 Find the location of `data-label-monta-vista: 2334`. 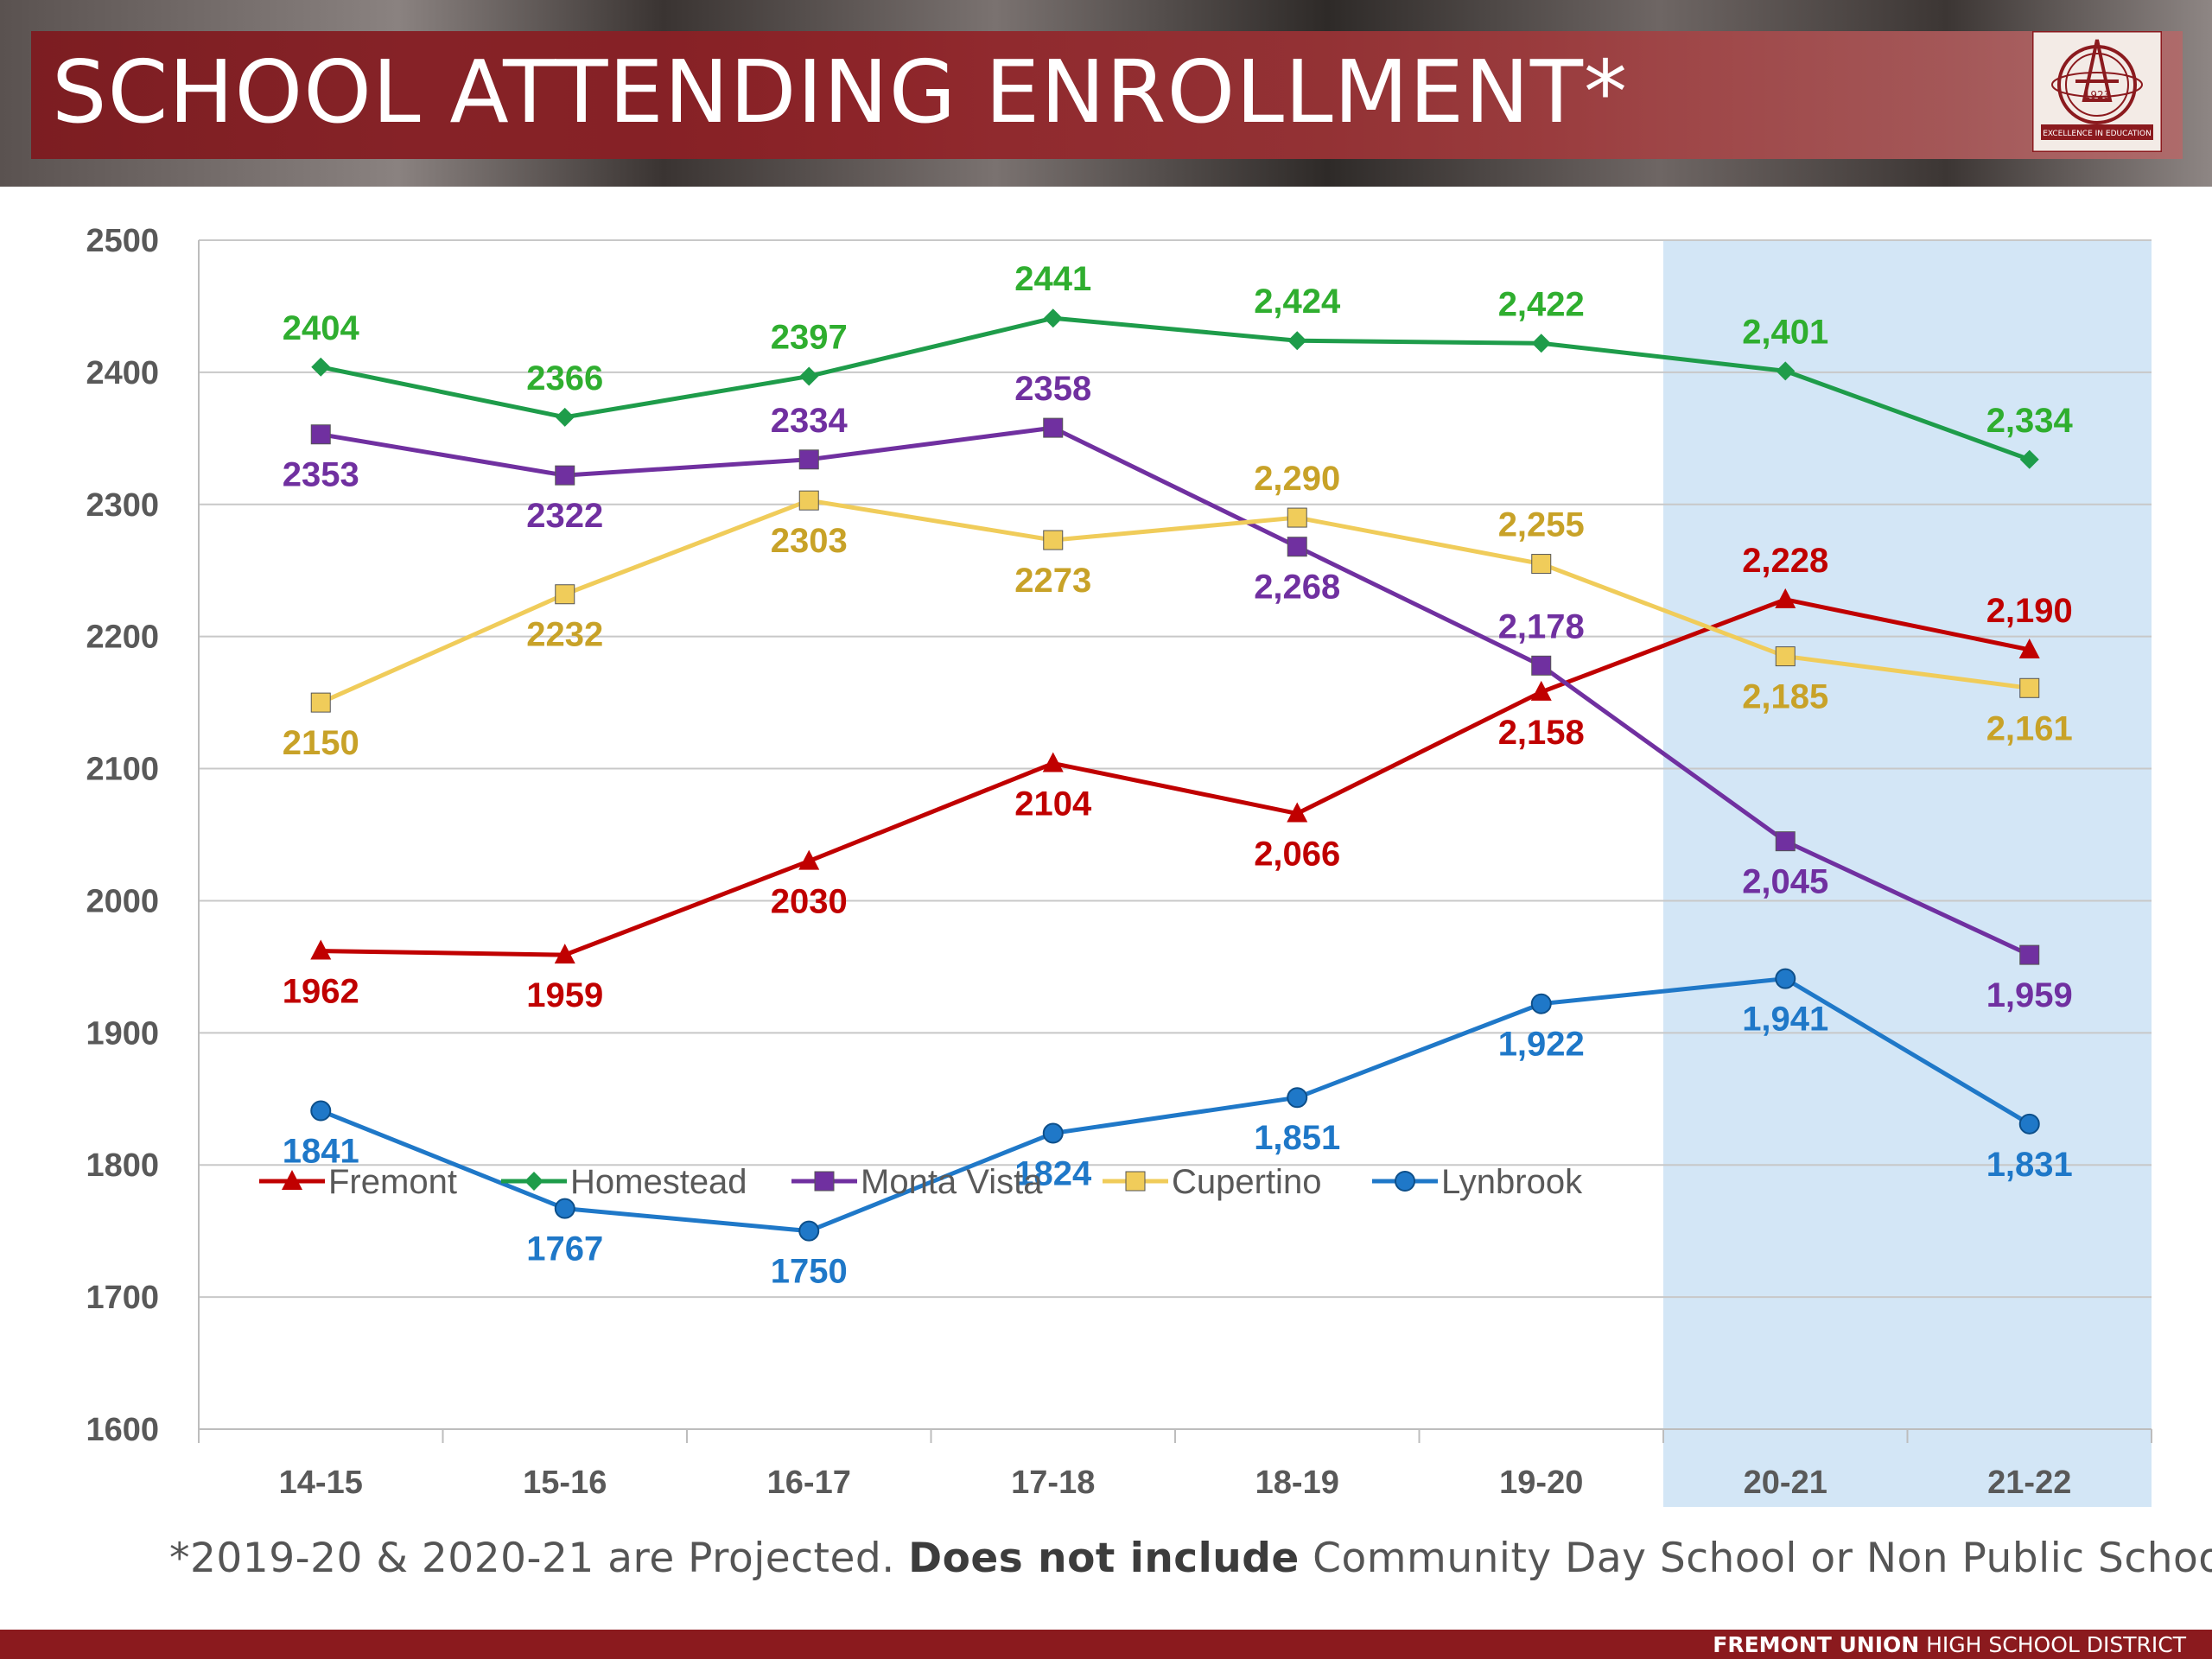

data-label-monta-vista: 2334 is located at coordinates (810, 421).